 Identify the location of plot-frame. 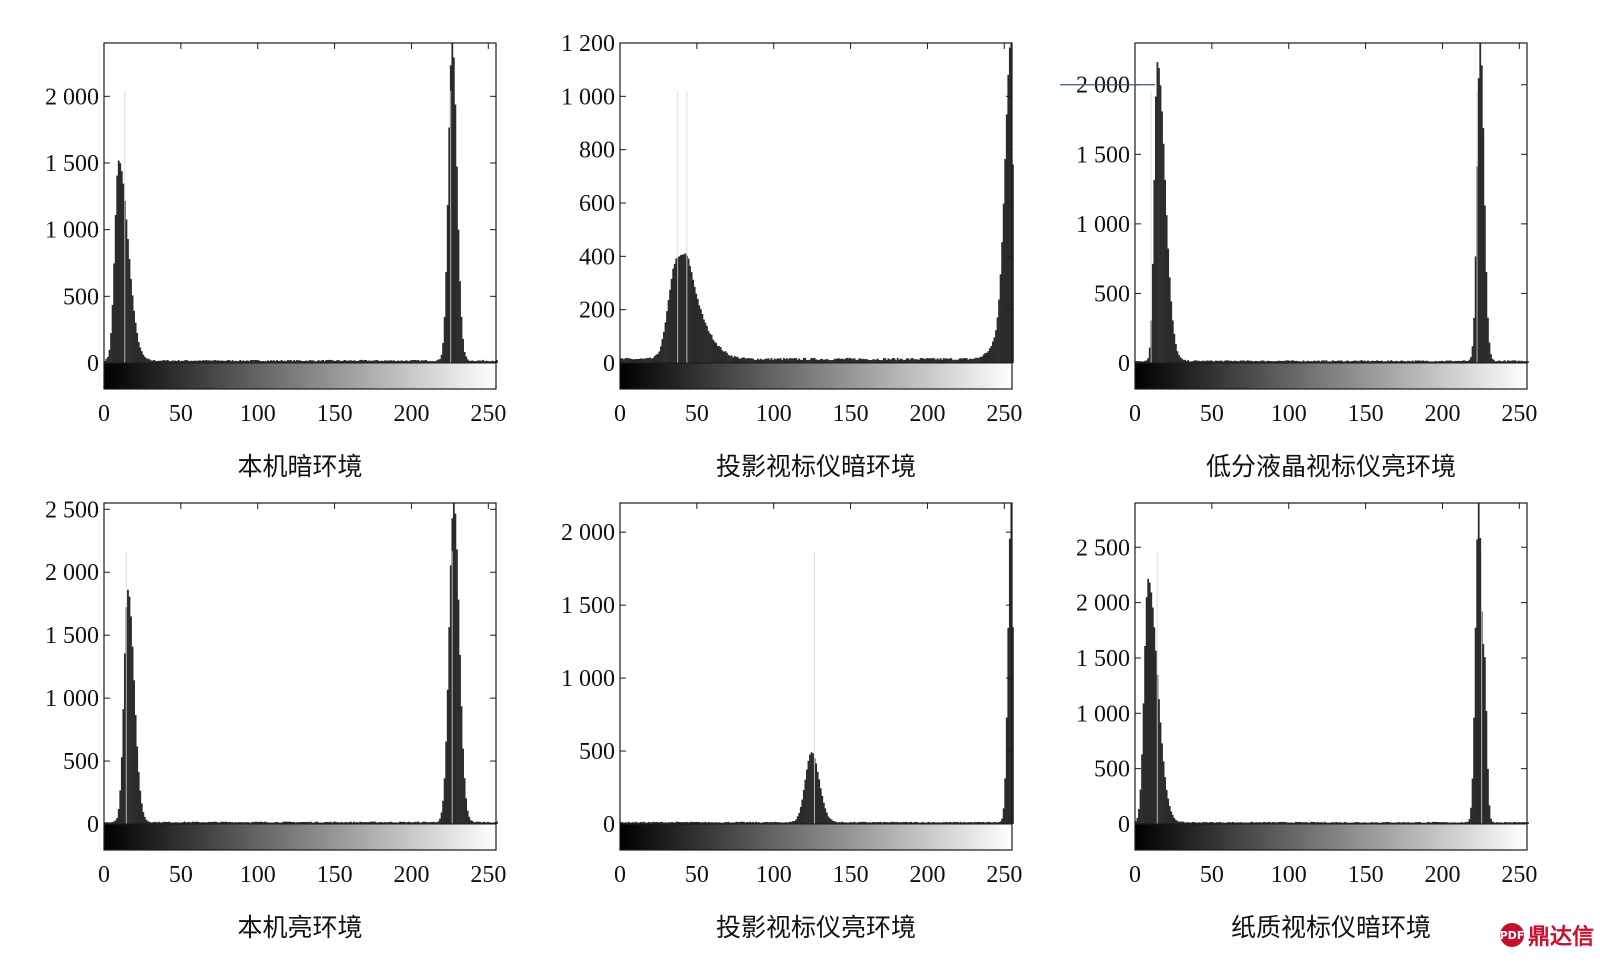
(1331, 216).